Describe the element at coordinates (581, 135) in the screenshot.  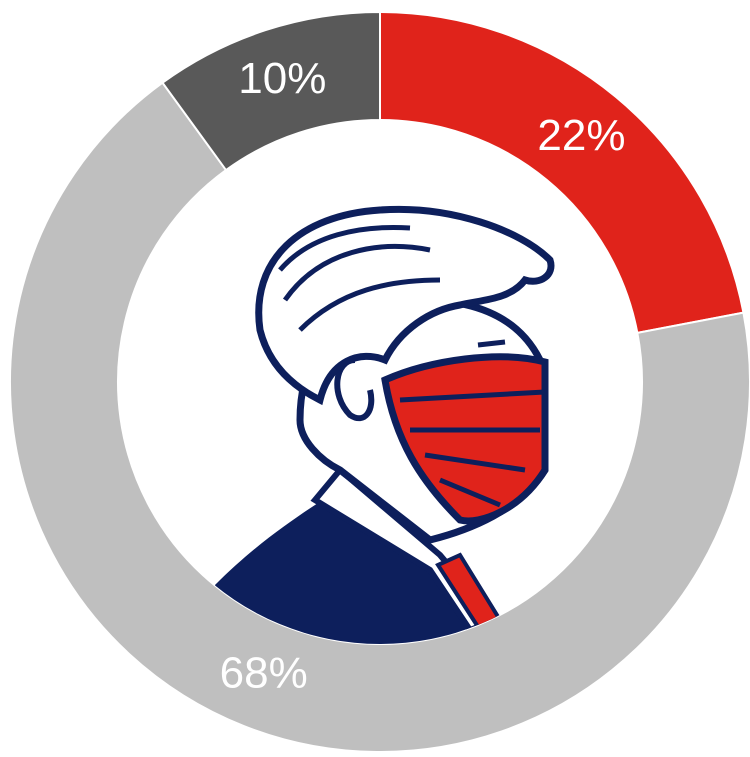
I see `data-label: 22%` at that location.